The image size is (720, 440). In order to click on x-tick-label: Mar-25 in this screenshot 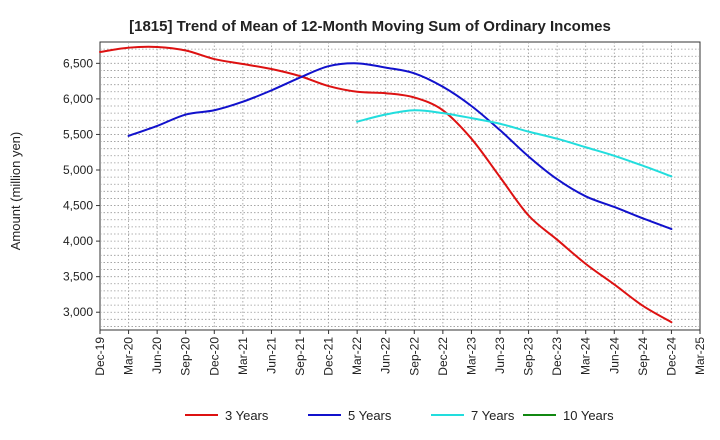, I will do `click(700, 356)`.